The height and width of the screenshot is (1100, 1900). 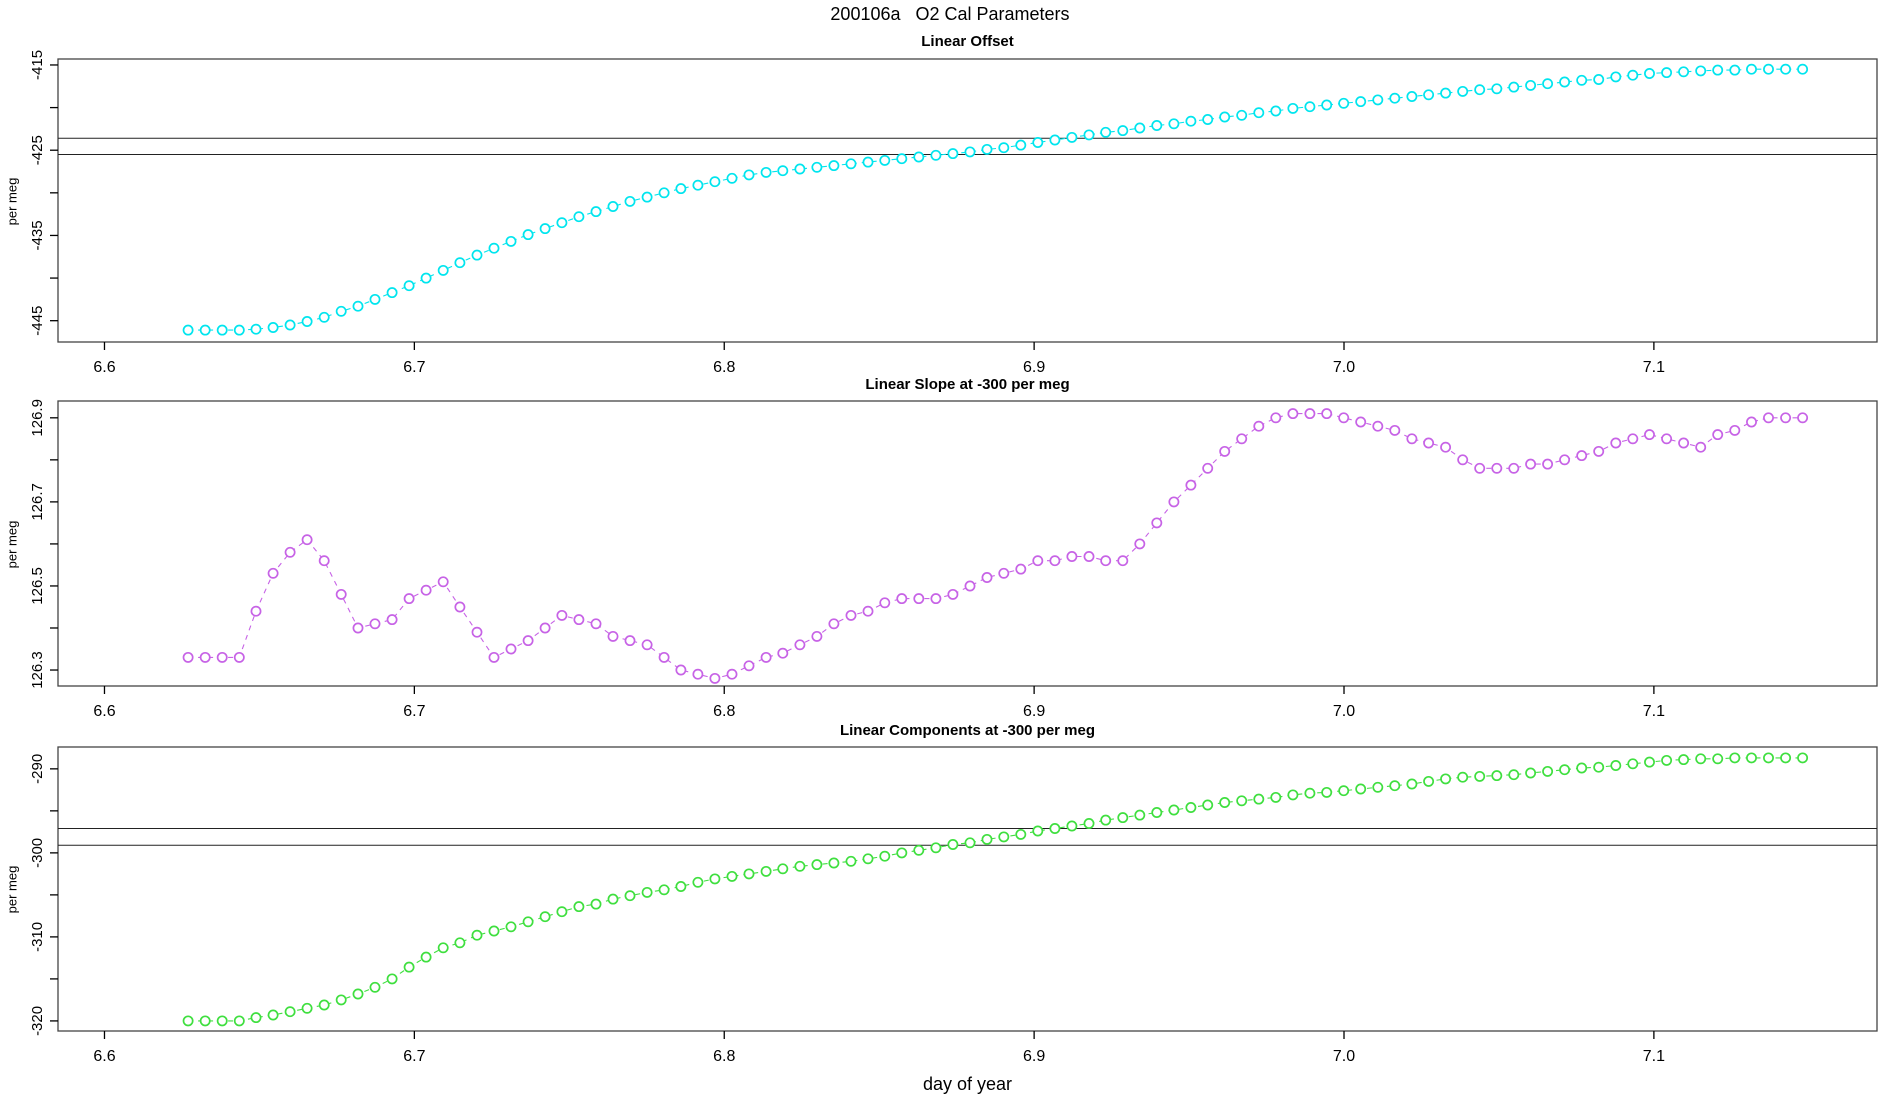 I want to click on main-title: 200106a O2 Cal Parameters, so click(x=950, y=14).